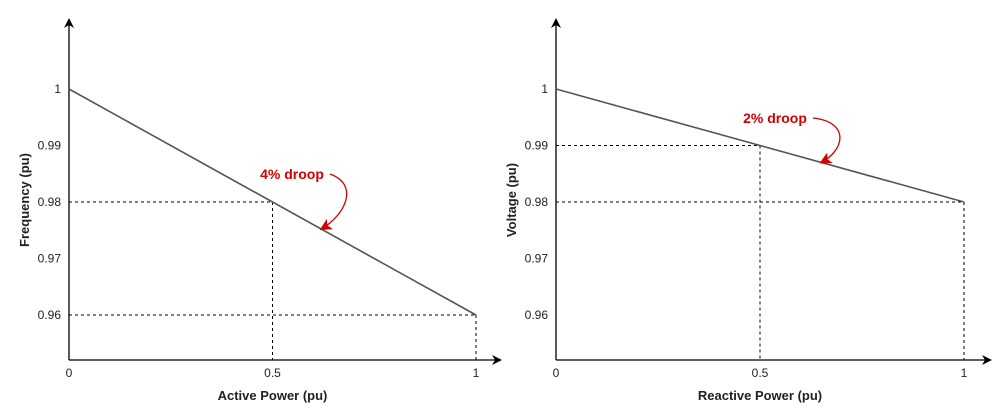  I want to click on droop-annotation: 2% droop, so click(775, 118).